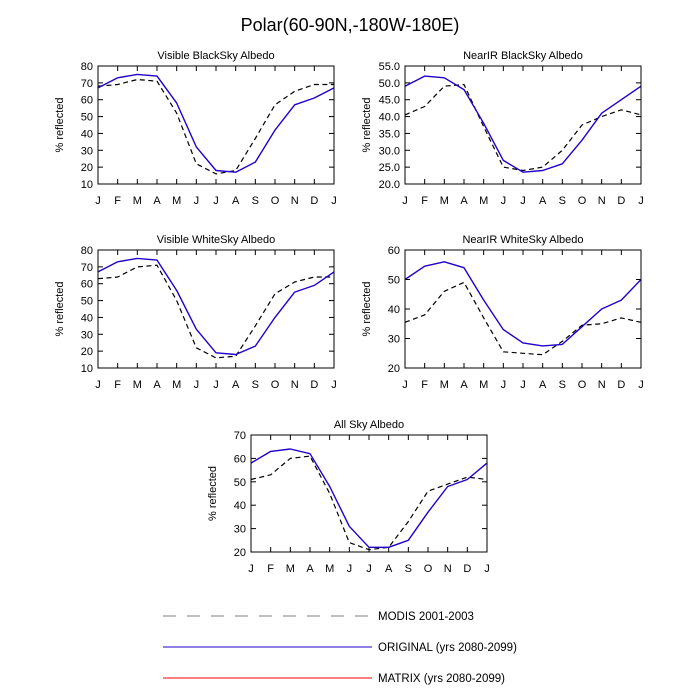  Describe the element at coordinates (334, 679) in the screenshot. I see `legend-entry-3: MATRIX (yrs 2080-2099)` at that location.